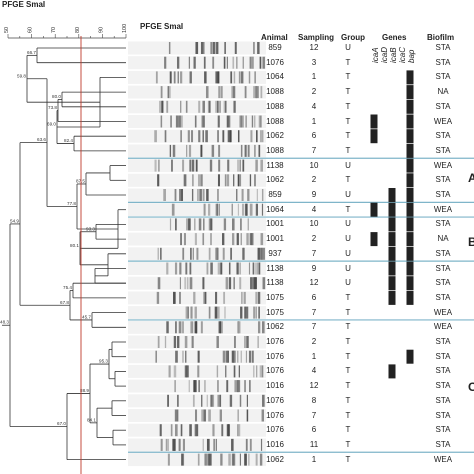 The height and width of the screenshot is (474, 474). What do you see at coordinates (275, 239) in the screenshot?
I see `cell-animal: 1001` at bounding box center [275, 239].